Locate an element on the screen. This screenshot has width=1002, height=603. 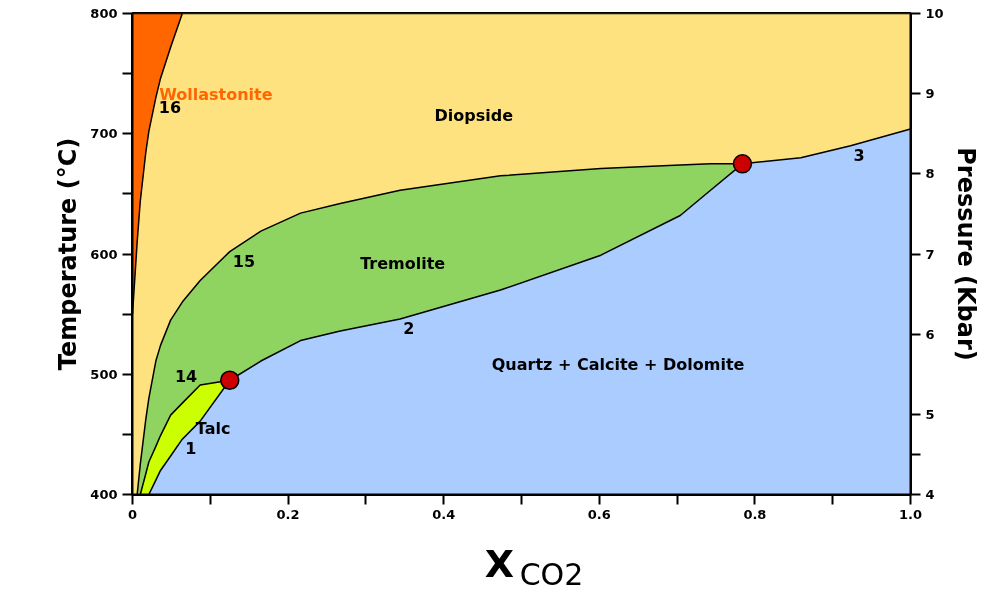
y2-axis-title: Pressure (Kbar) is located at coordinates (965, 254).